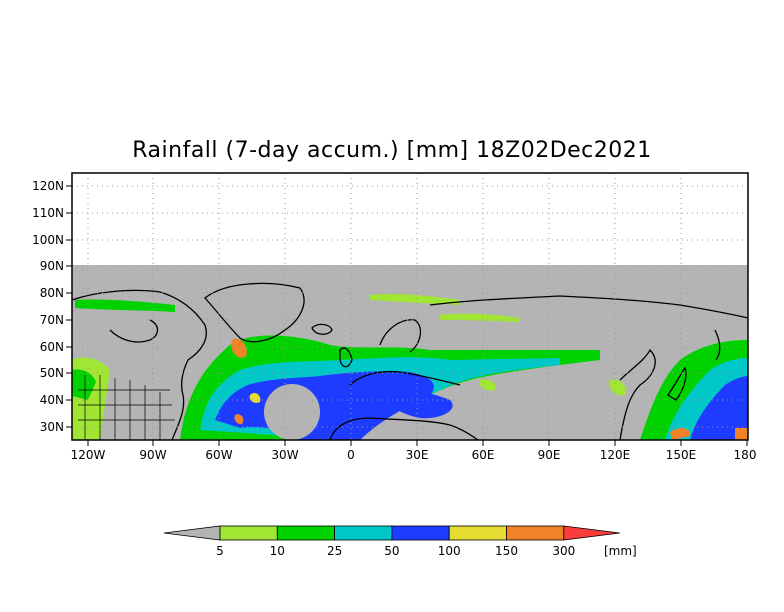 The width and height of the screenshot is (784, 612). What do you see at coordinates (449, 551) in the screenshot?
I see `colorbar-tick-label: 100` at bounding box center [449, 551].